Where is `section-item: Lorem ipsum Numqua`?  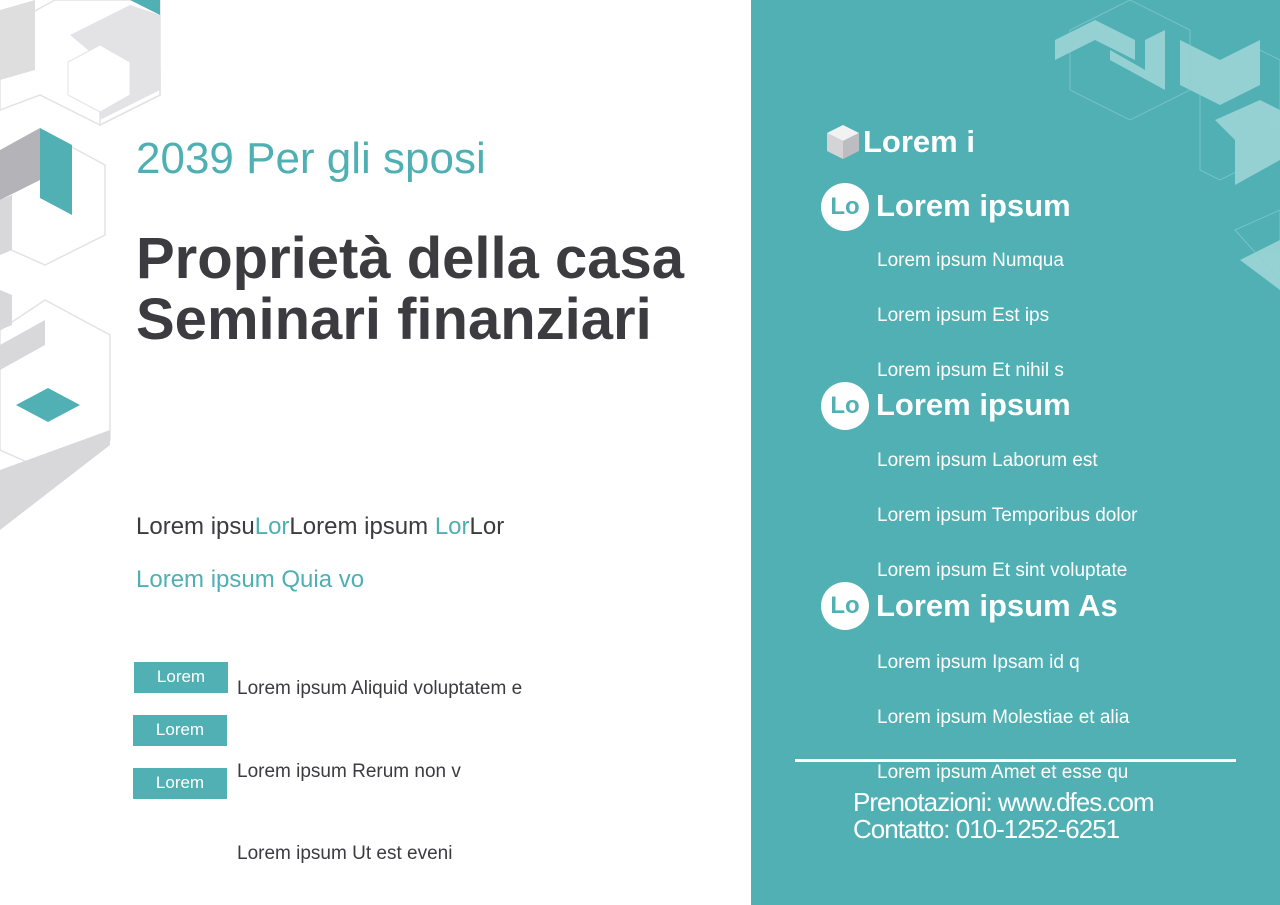 section-item: Lorem ipsum Numqua is located at coordinates (970, 260).